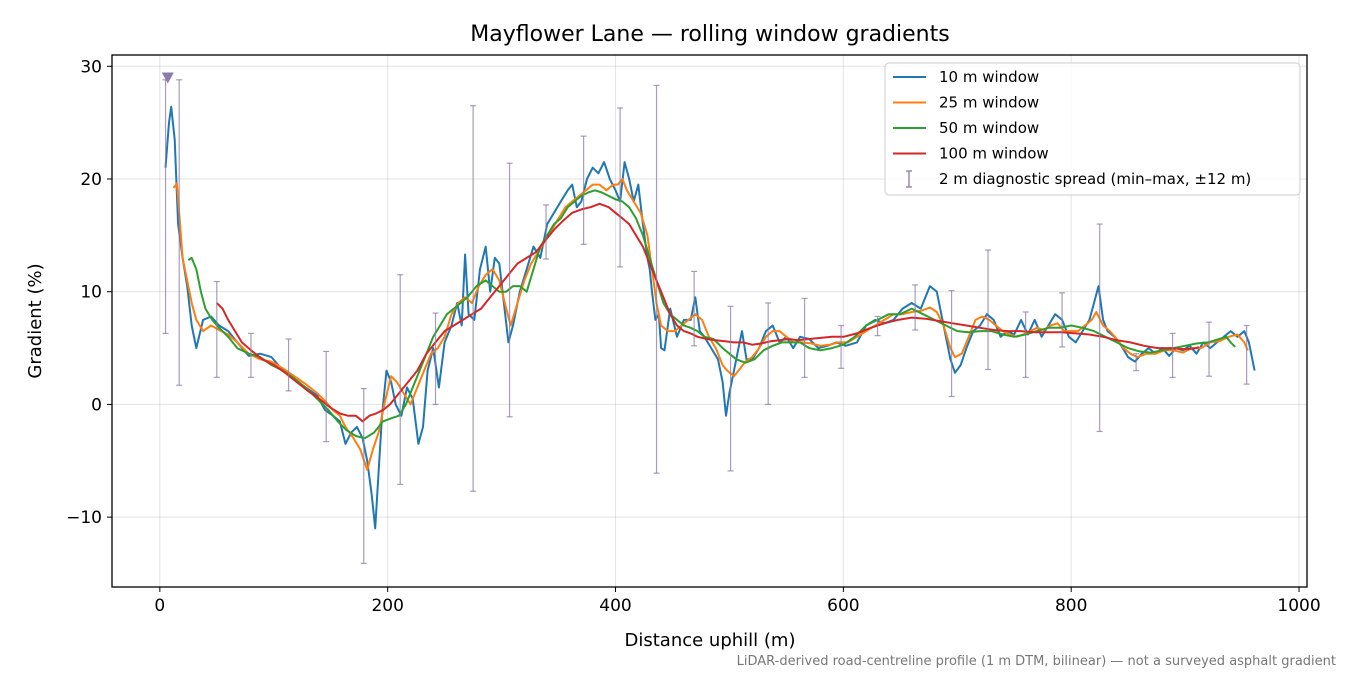 The width and height of the screenshot is (1350, 675). Describe the element at coordinates (1095, 179) in the screenshot. I see `legend-label: 2 m diagnostic spread (min–max, ±12 m)` at that location.